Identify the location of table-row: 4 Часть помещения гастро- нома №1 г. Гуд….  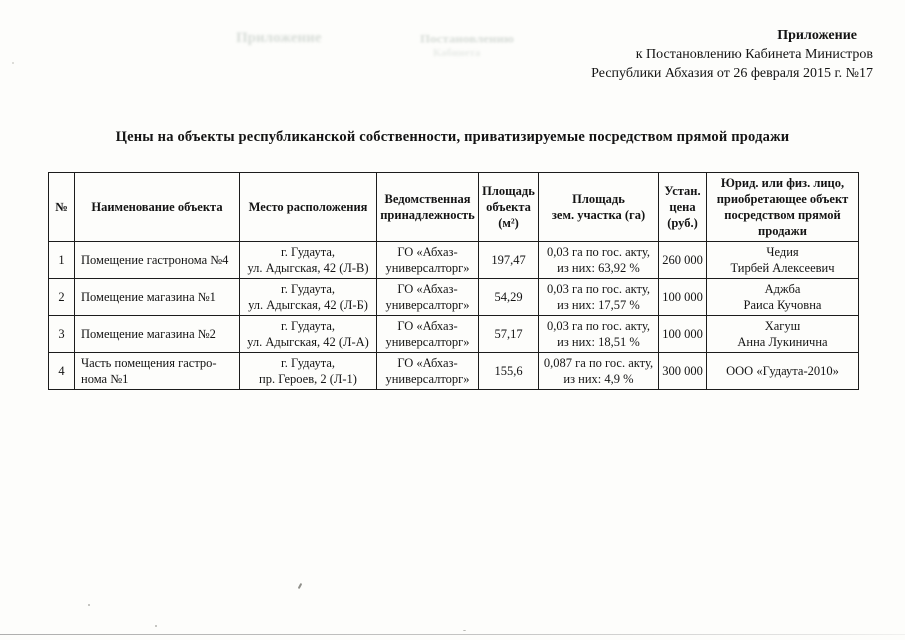
(453, 371).